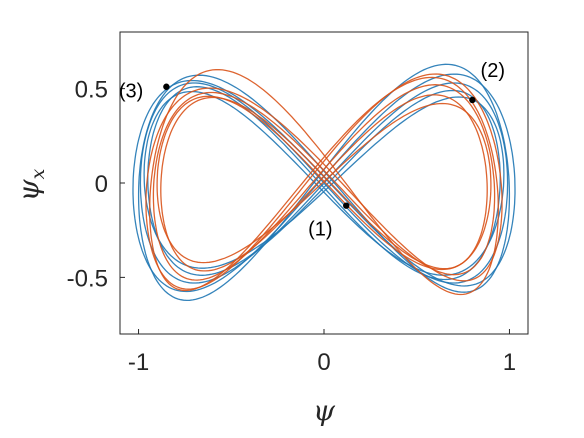 The image size is (584, 438). I want to click on y-tick-label: 0.5, so click(91, 90).